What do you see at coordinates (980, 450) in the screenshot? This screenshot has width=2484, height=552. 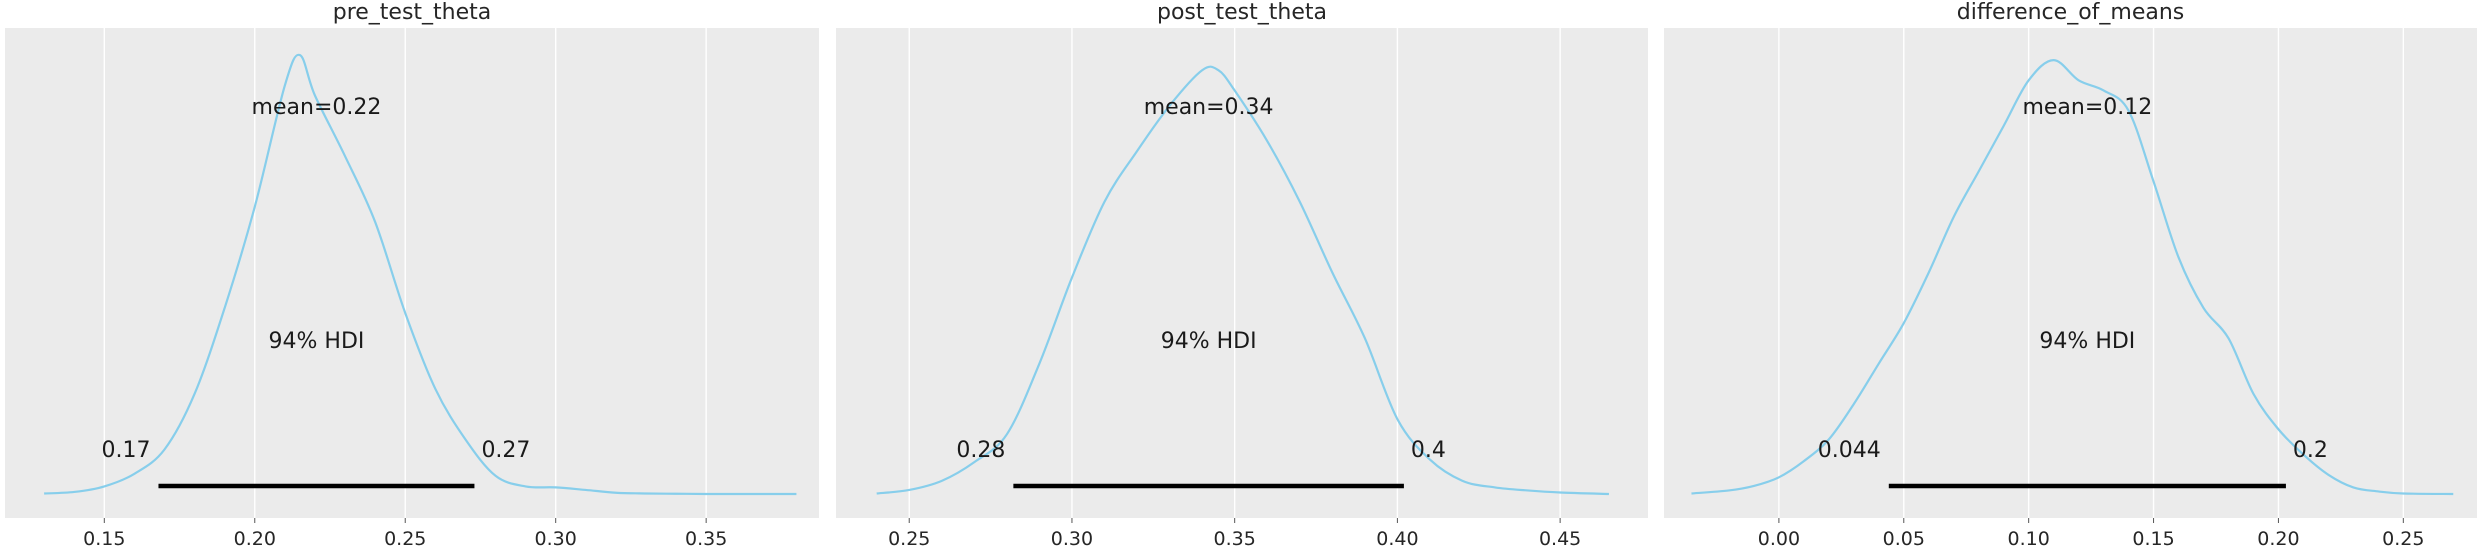 I see `hdi-low-label: 0.28` at bounding box center [980, 450].